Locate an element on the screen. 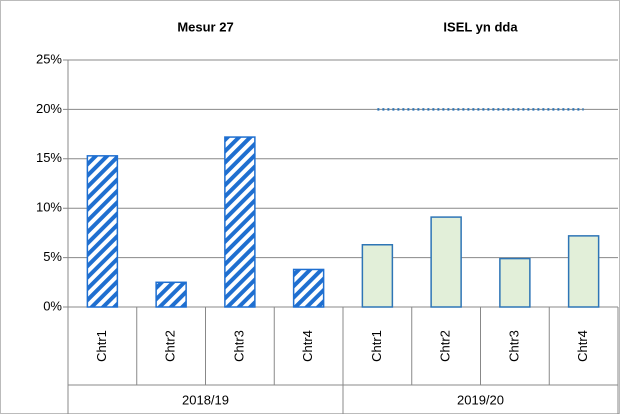 The image size is (620, 414). y-tick-label: 0% is located at coordinates (52, 305).